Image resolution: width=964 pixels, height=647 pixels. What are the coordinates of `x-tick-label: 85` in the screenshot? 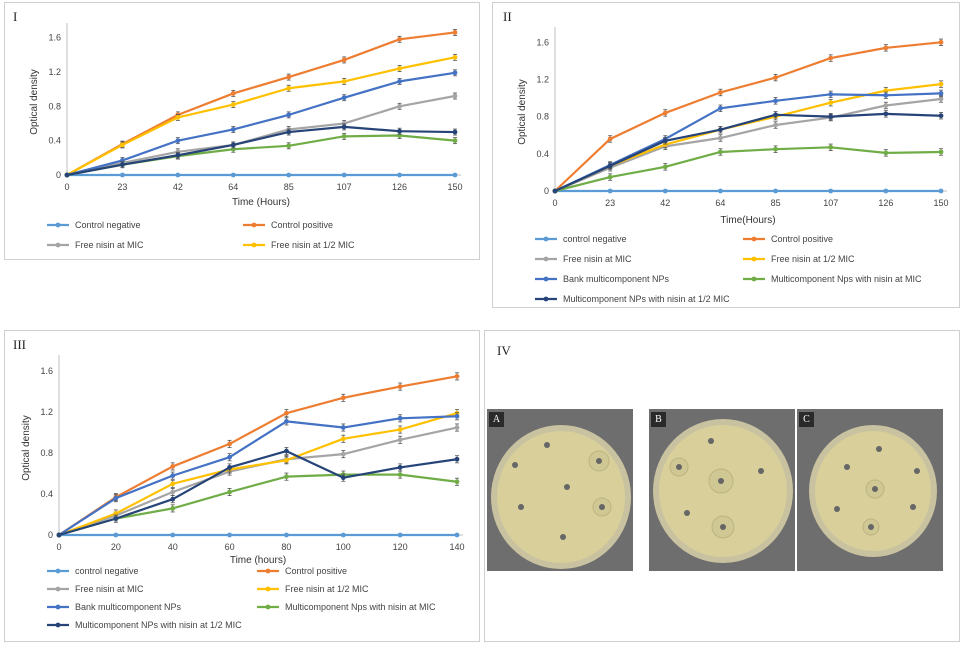 It's located at (289, 187).